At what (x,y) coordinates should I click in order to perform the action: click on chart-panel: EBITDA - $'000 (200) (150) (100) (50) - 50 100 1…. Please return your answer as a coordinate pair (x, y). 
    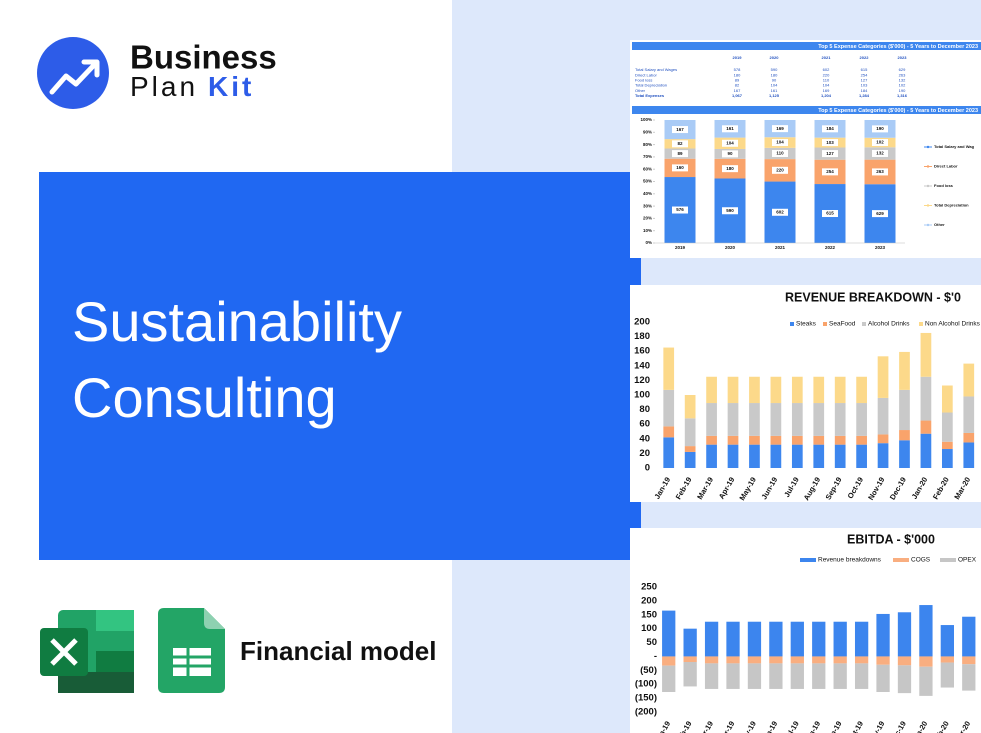
    Looking at the image, I should click on (805, 630).